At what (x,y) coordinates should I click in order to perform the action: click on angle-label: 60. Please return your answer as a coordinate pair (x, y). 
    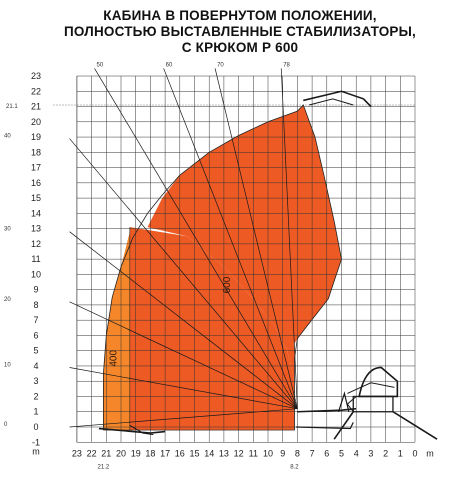
    Looking at the image, I should click on (169, 65).